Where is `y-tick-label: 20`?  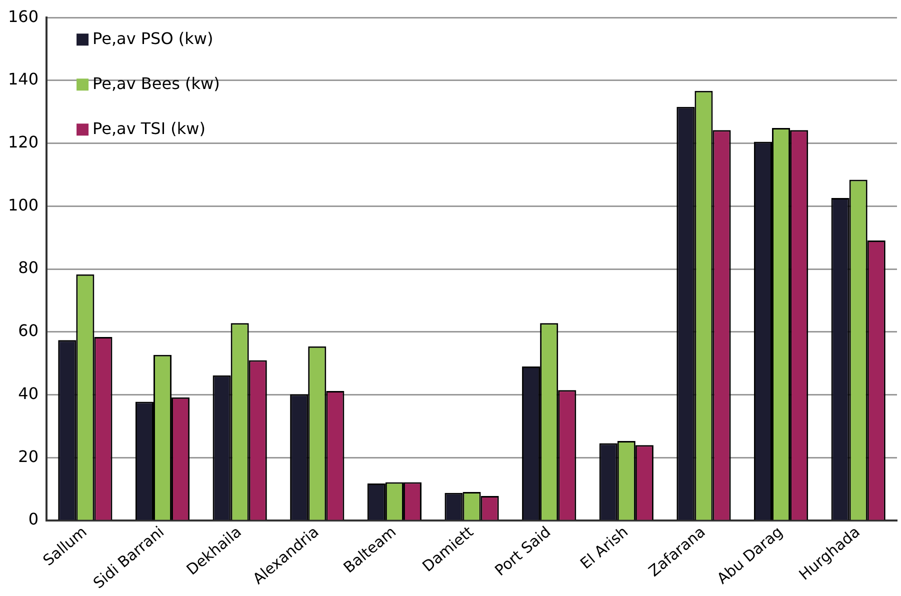
y-tick-label: 20 is located at coordinates (28, 456).